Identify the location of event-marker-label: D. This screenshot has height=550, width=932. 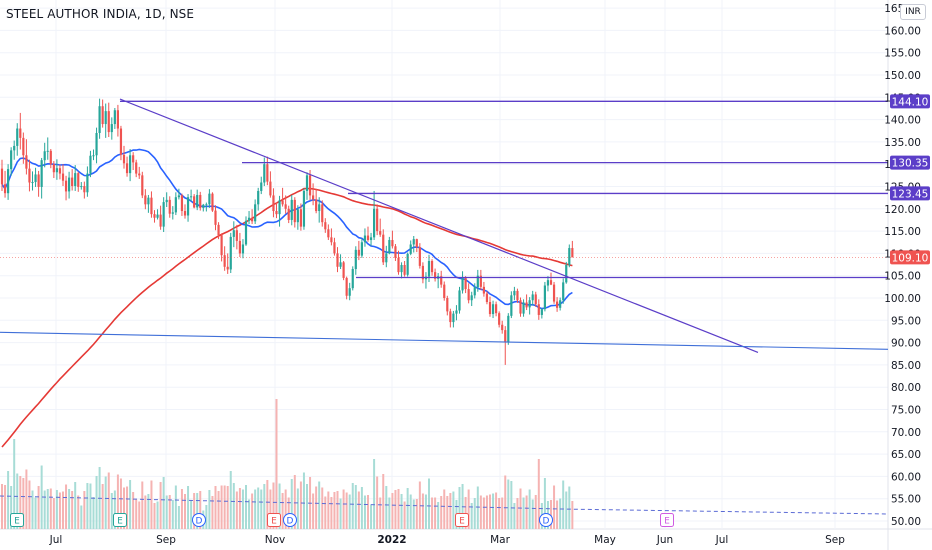
(546, 522).